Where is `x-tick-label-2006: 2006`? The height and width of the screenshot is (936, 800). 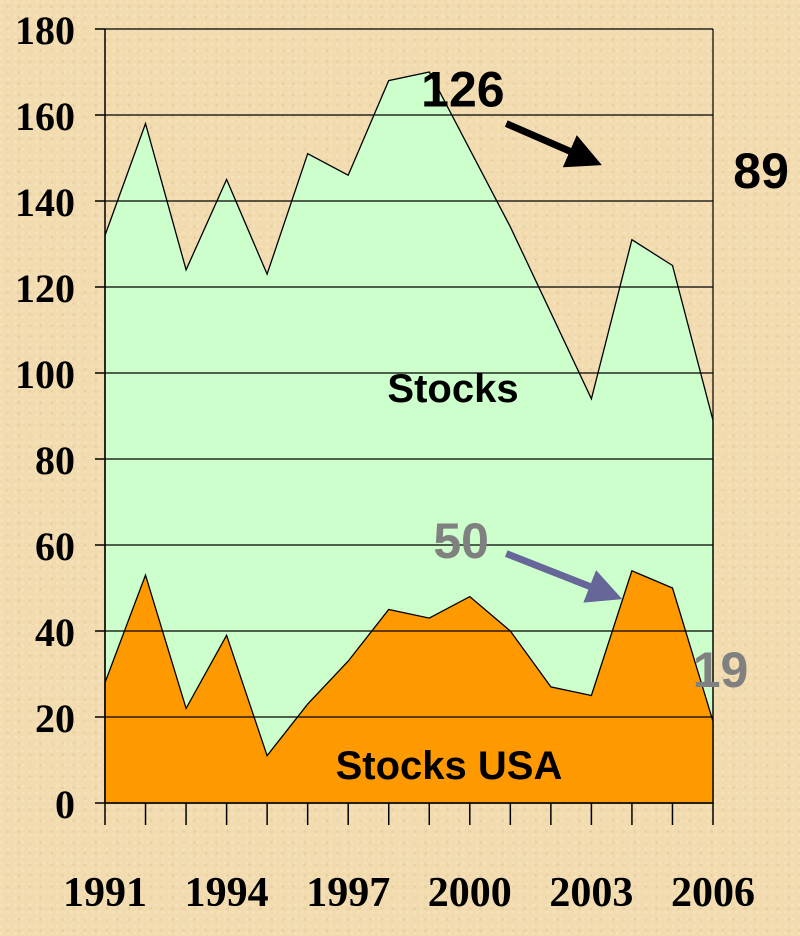 x-tick-label-2006: 2006 is located at coordinates (713, 893).